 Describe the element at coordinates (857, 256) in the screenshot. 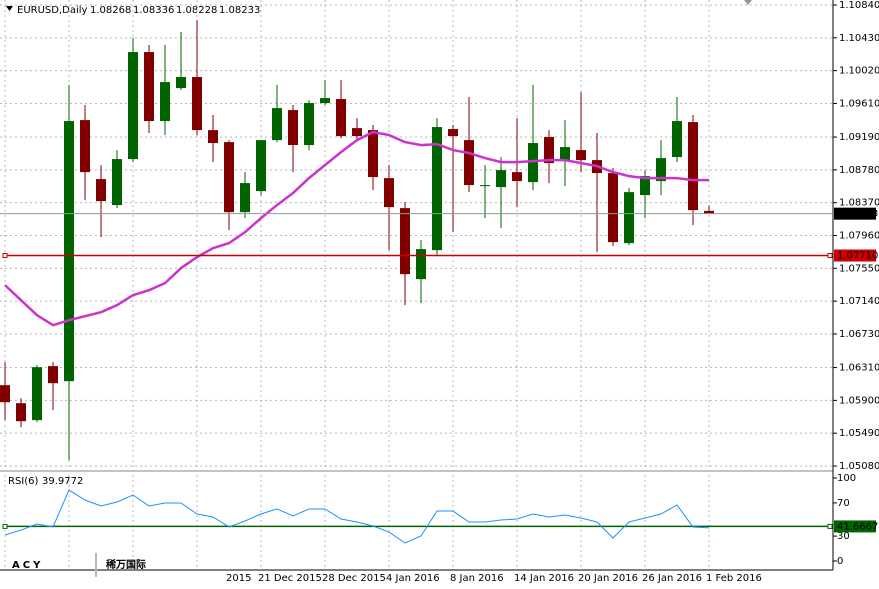

I see `level-label: 1.07710` at that location.